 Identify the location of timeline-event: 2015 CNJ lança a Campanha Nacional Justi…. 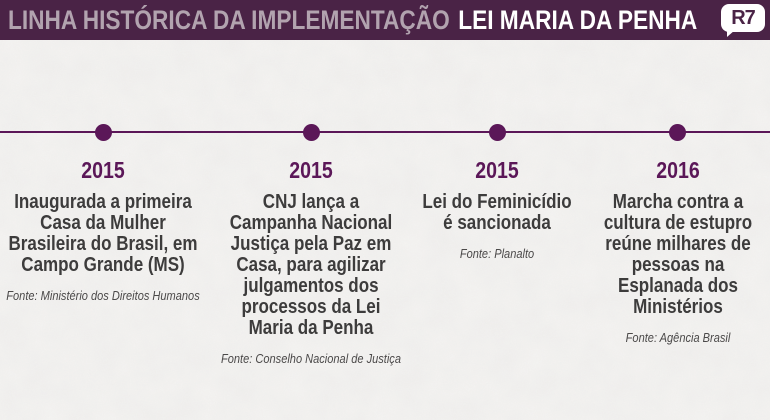
(311, 261).